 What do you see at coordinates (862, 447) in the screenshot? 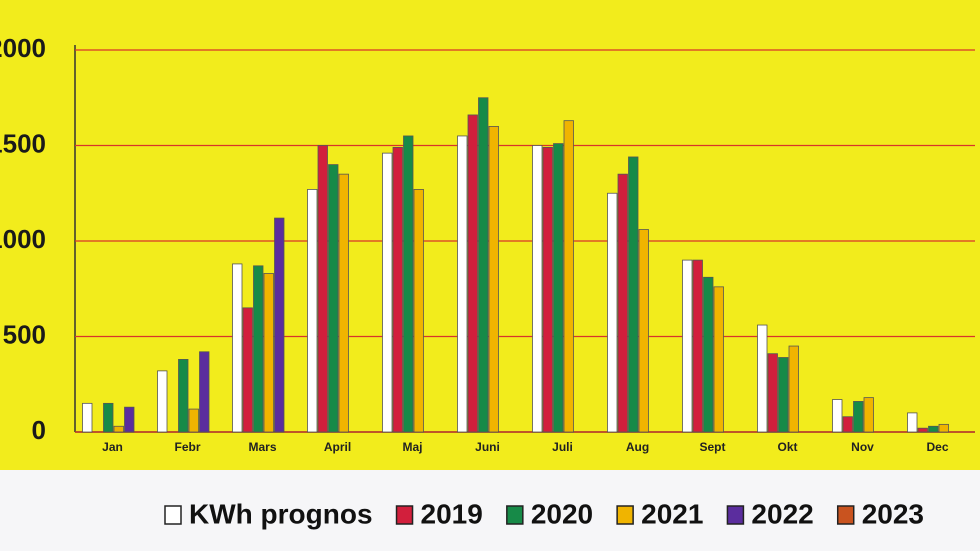
I see `x-tick-label: Nov` at bounding box center [862, 447].